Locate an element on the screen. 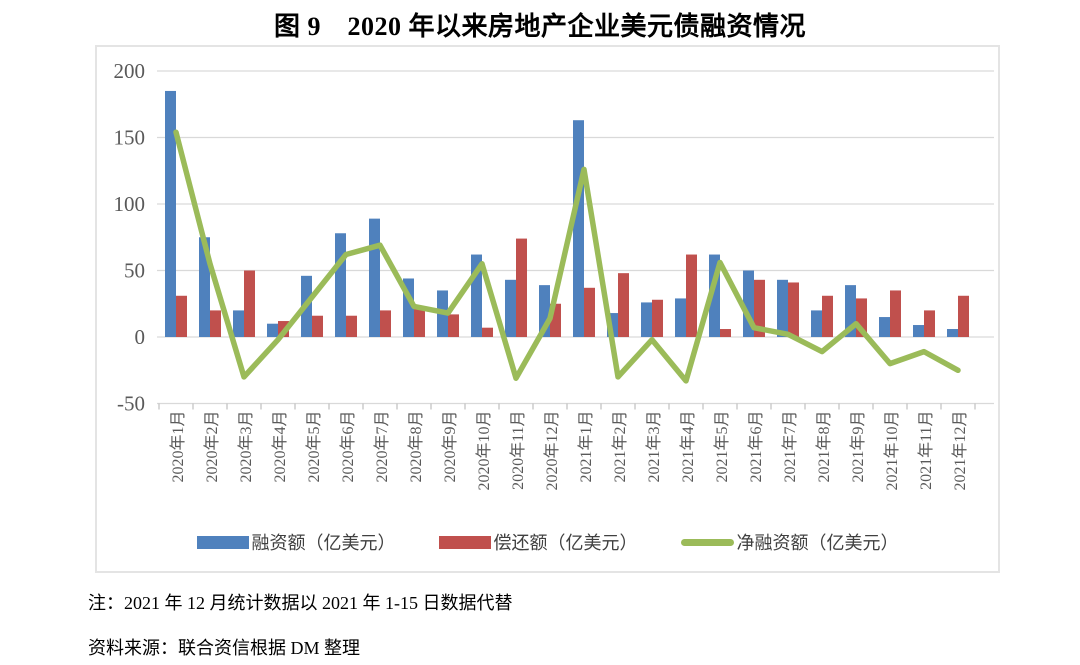  svg-text: 2020年2月 is located at coordinates (212, 447).